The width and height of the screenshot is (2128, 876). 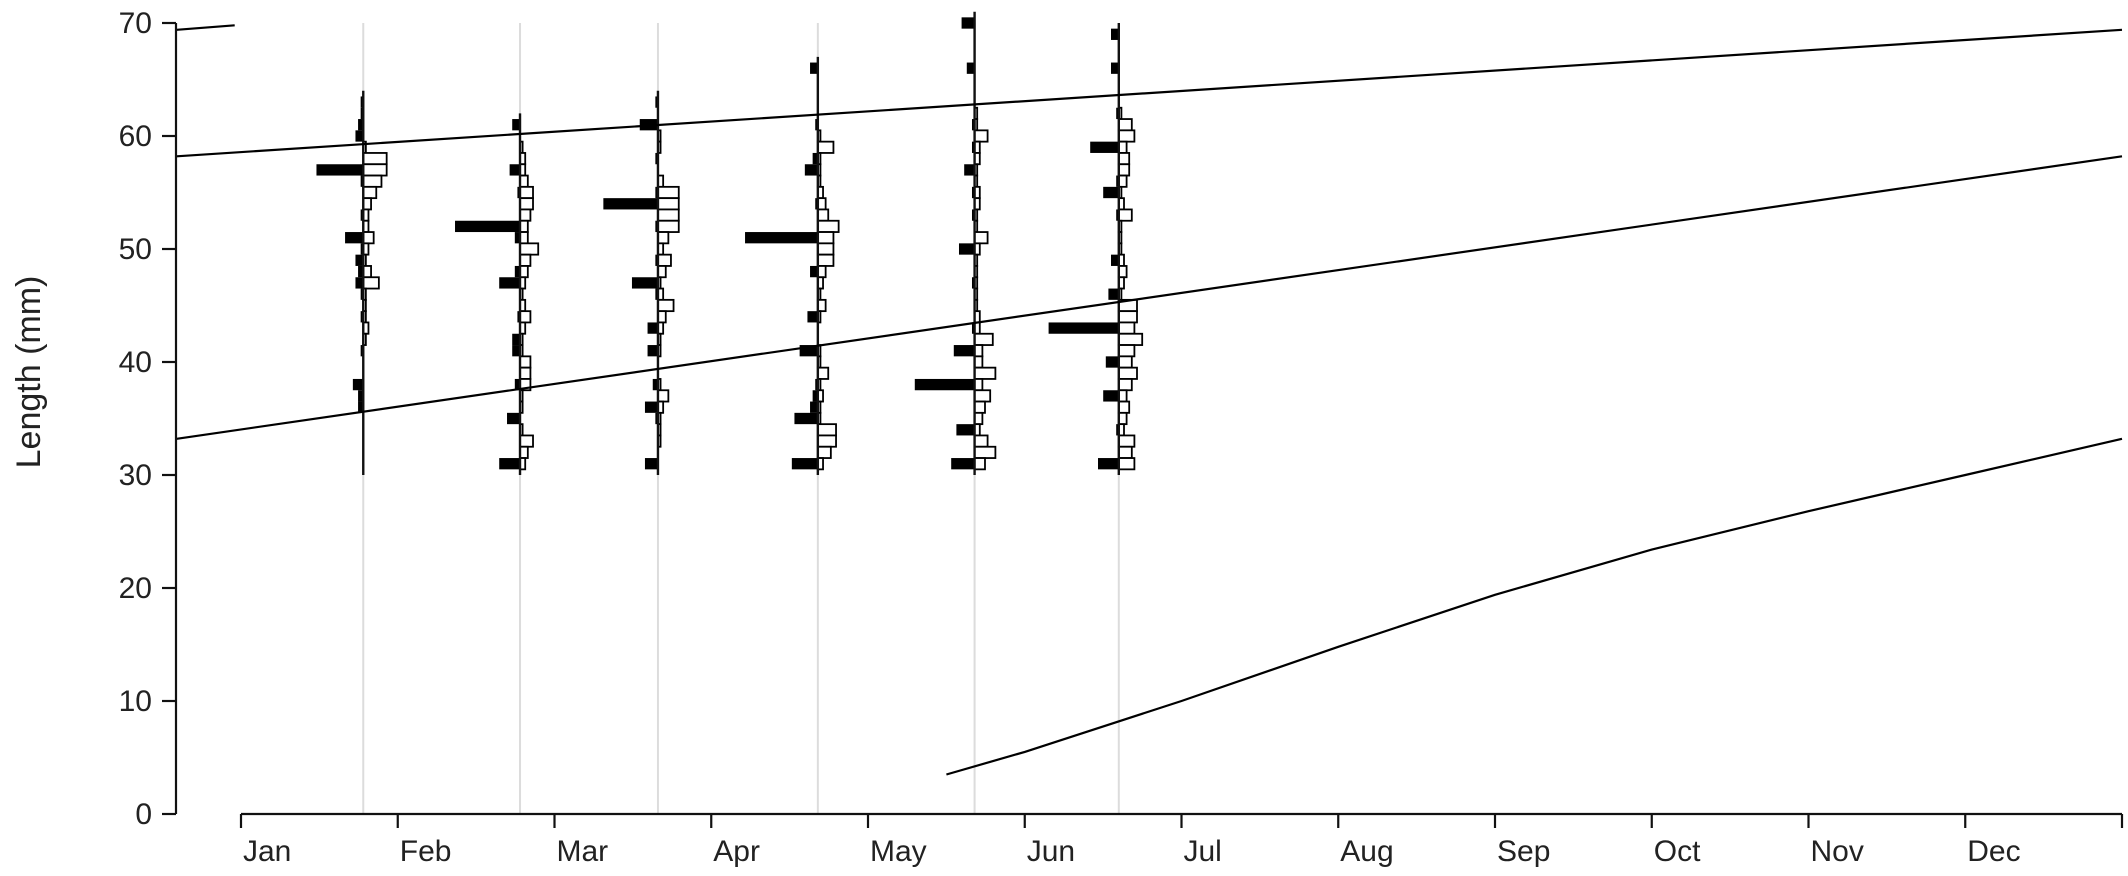 What do you see at coordinates (583, 851) in the screenshot?
I see `x-tick-label: Mar` at bounding box center [583, 851].